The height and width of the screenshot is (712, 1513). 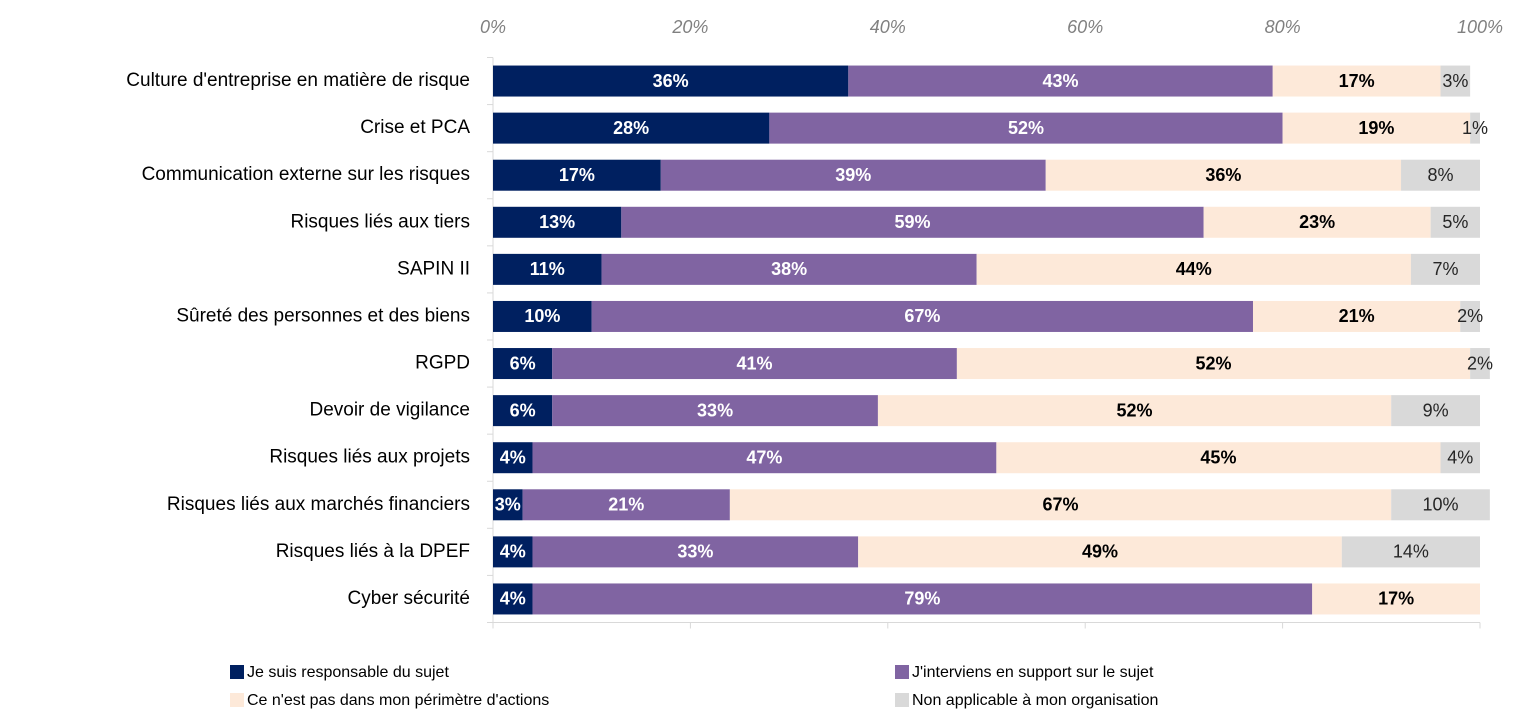 What do you see at coordinates (409, 598) in the screenshot?
I see `category-label: Cyber sécurité` at bounding box center [409, 598].